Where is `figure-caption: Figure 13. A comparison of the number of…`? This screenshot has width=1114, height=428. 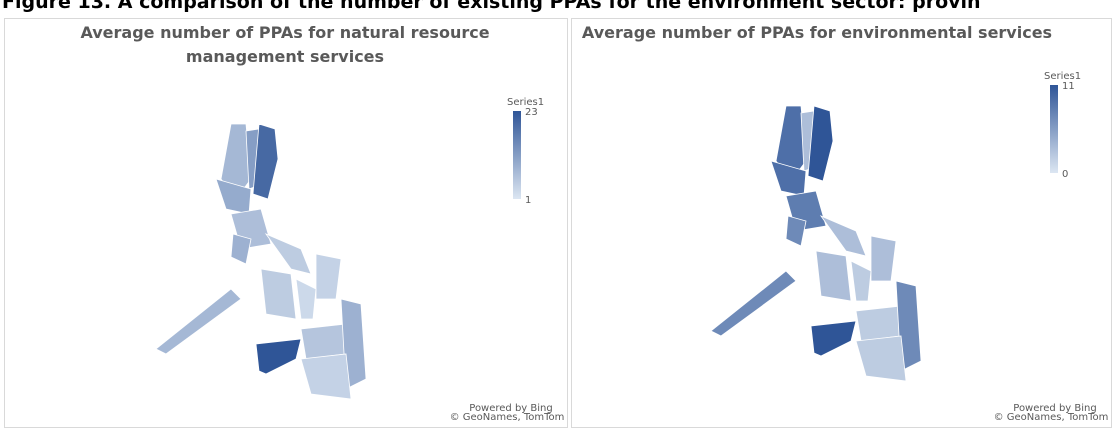
figure-caption: Figure 13. A comparison of the number of… is located at coordinates (491, 6).